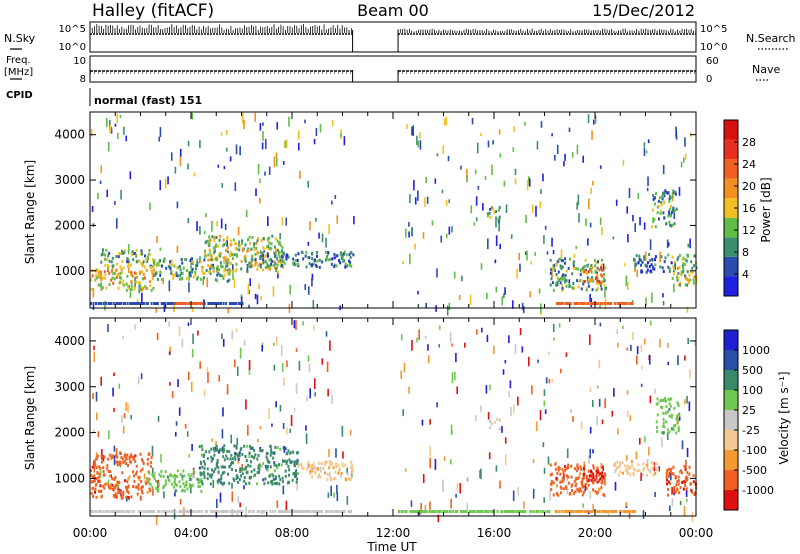  I want to click on x-axis-label: Time UT, so click(391, 547).